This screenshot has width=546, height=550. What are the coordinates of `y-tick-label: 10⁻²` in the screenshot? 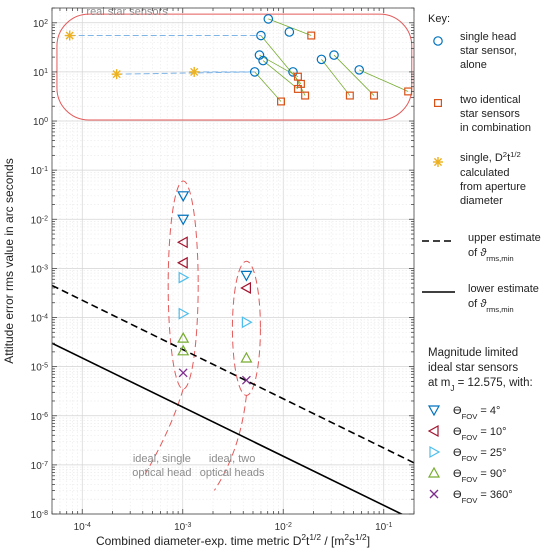 It's located at (39, 221).